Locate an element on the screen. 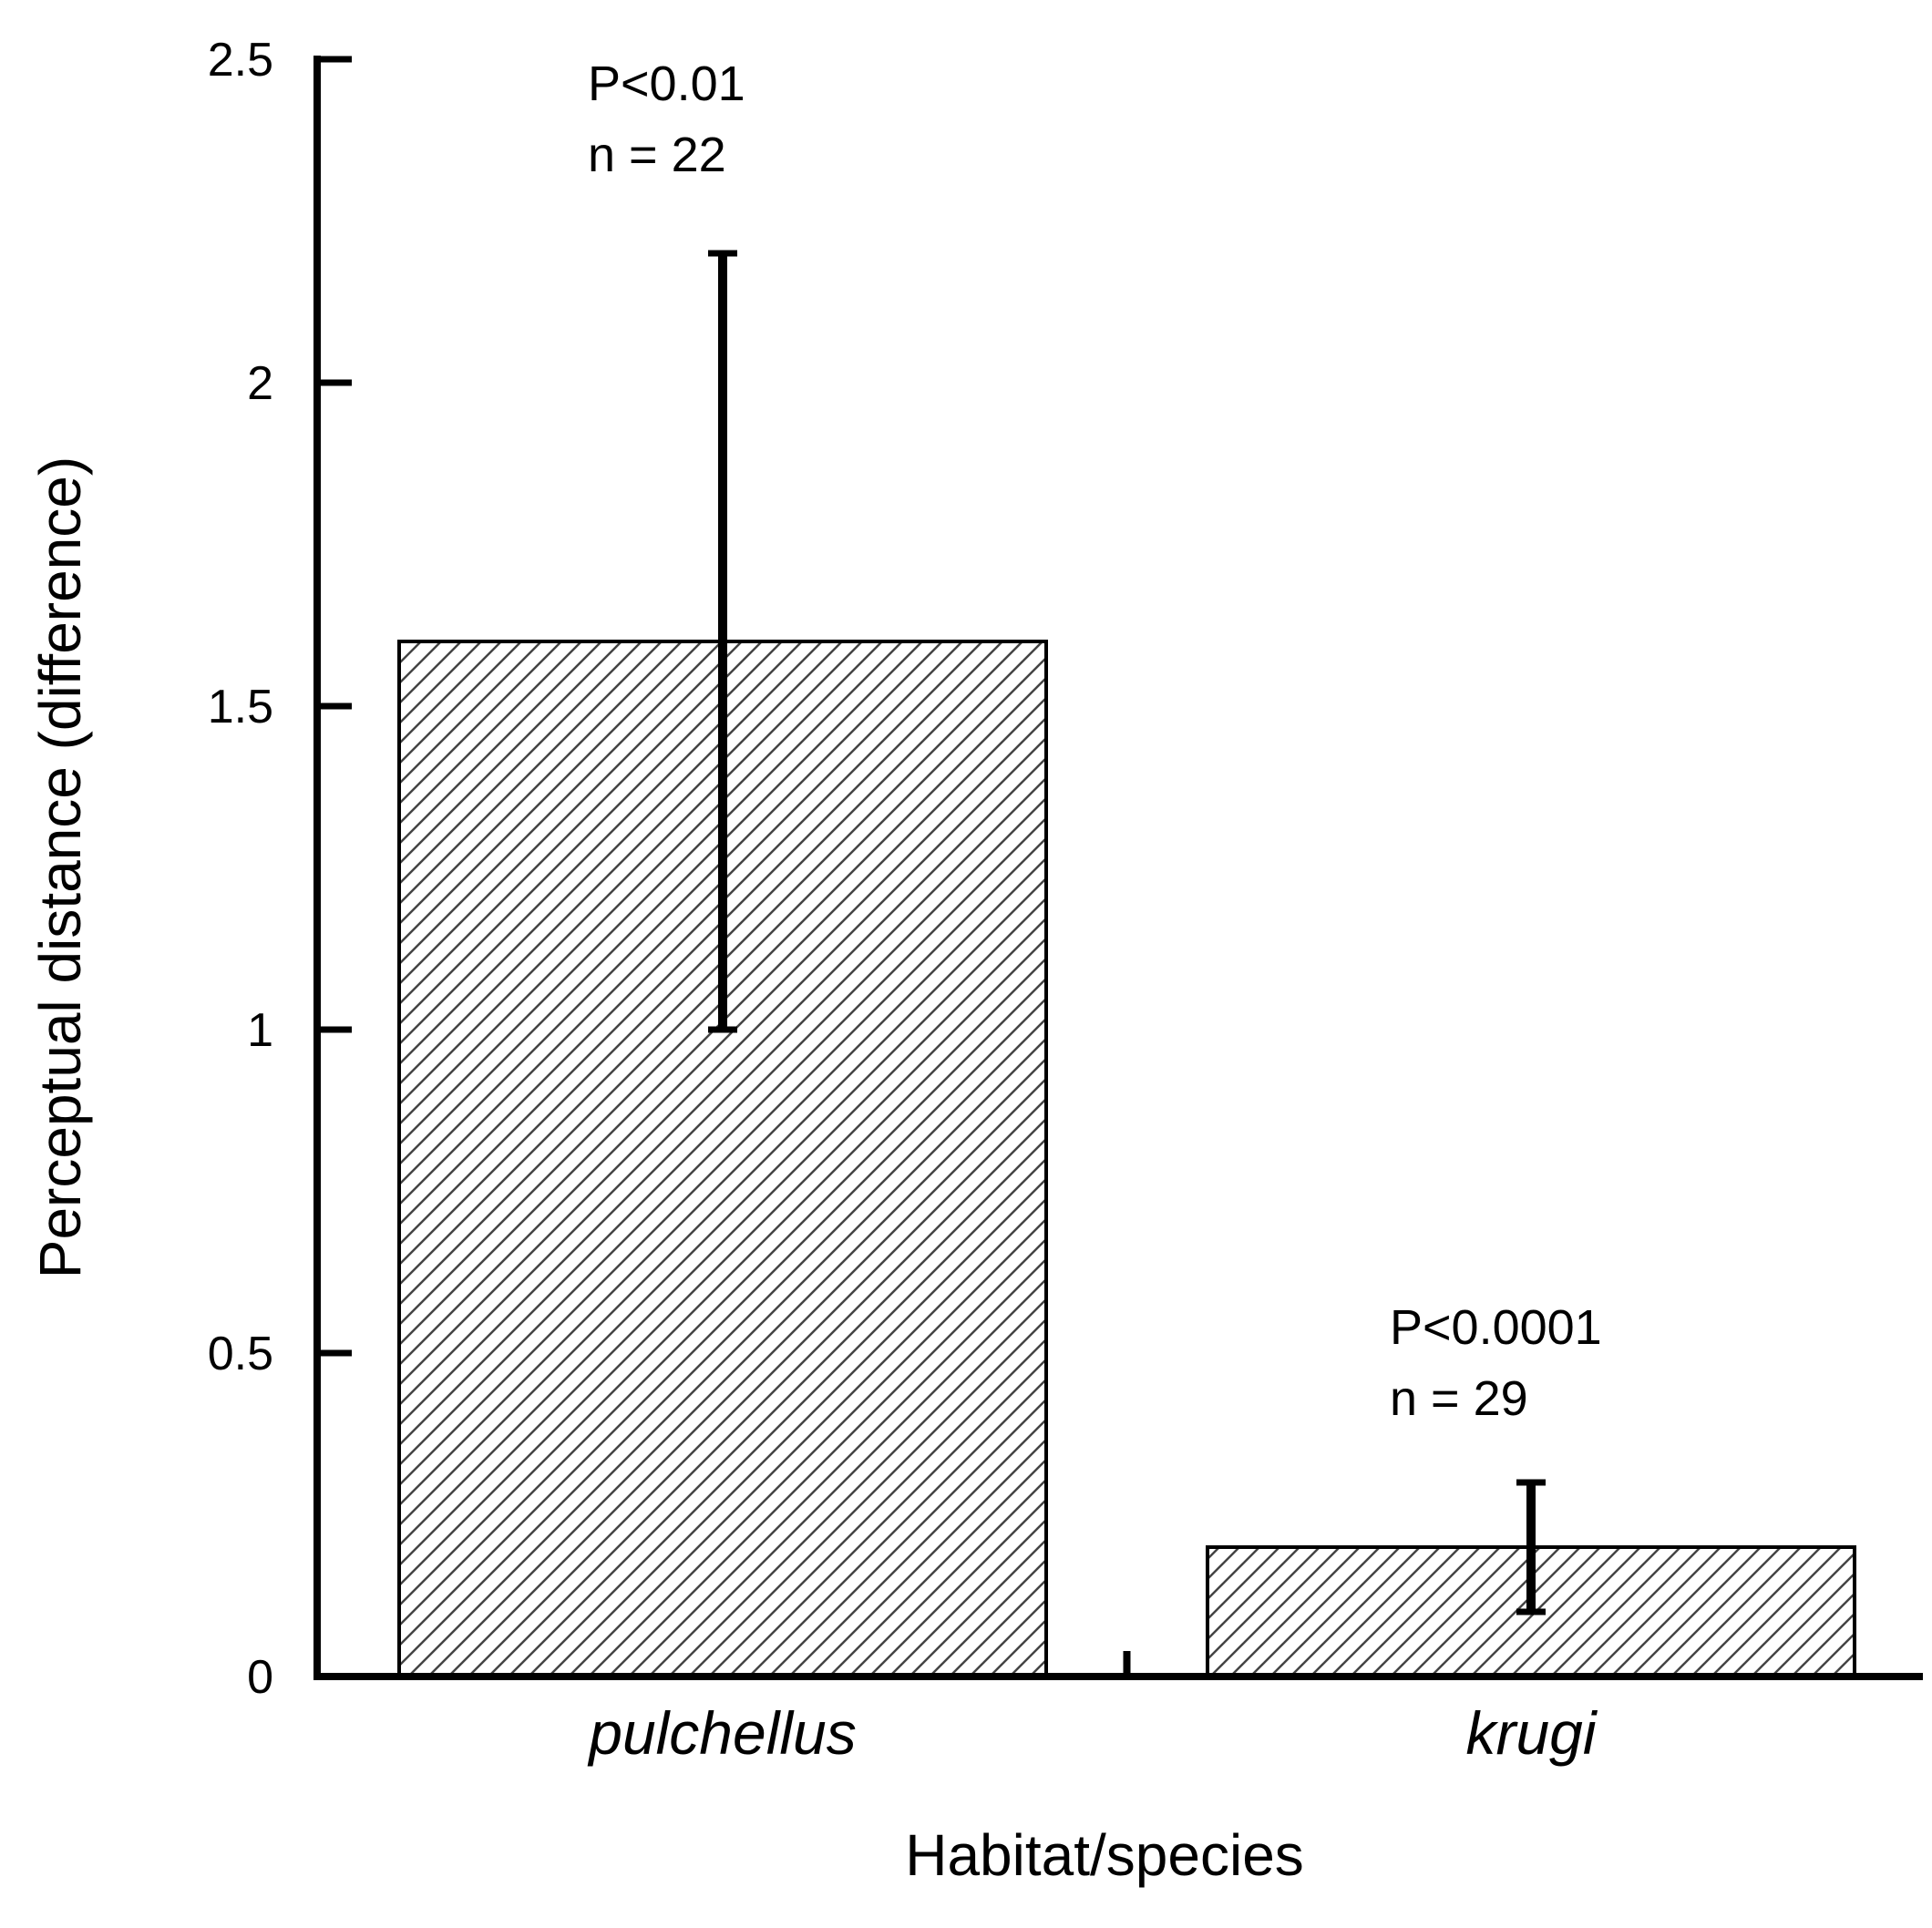 Image resolution: width=1932 pixels, height=1928 pixels. annotation-p-value-krugi: P<0.0001 is located at coordinates (1496, 1328).